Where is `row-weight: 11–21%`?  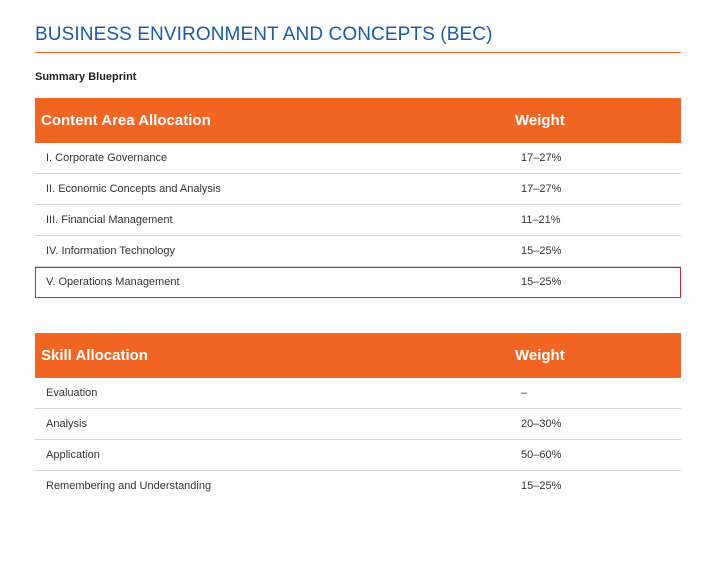
row-weight: 11–21% is located at coordinates (541, 220).